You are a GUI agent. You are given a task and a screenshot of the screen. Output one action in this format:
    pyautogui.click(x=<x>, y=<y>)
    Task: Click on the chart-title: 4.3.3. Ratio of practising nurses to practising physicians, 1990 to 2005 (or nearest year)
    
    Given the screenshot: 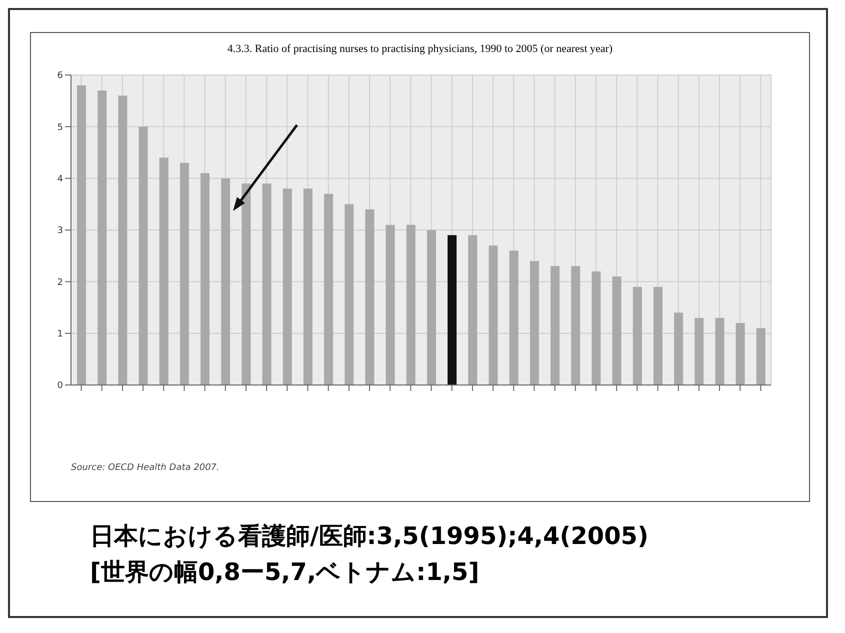 What is the action you would take?
    pyautogui.click(x=420, y=49)
    